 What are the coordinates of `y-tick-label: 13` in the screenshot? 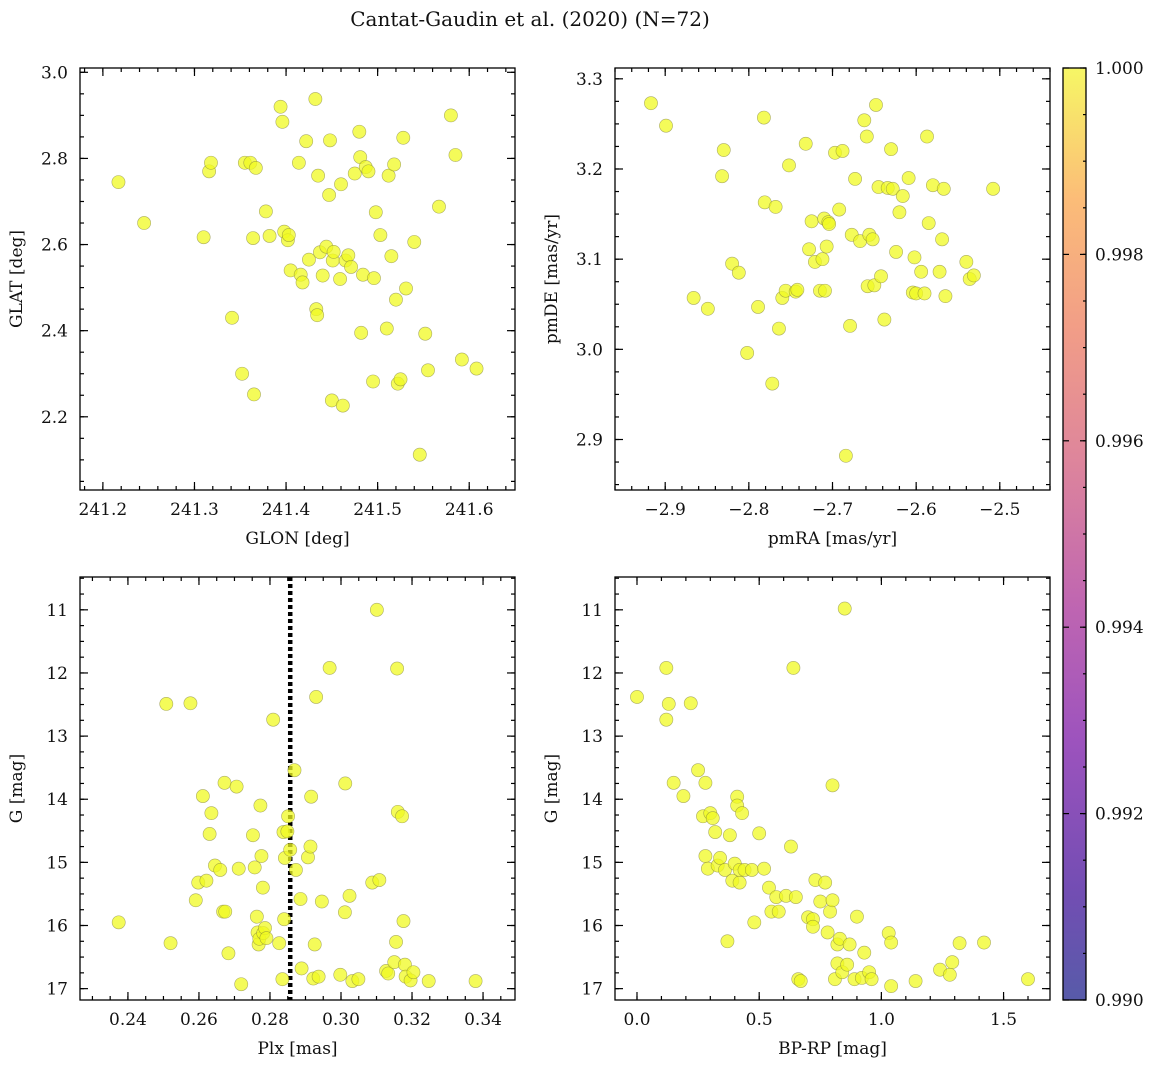 It's located at (592, 737).